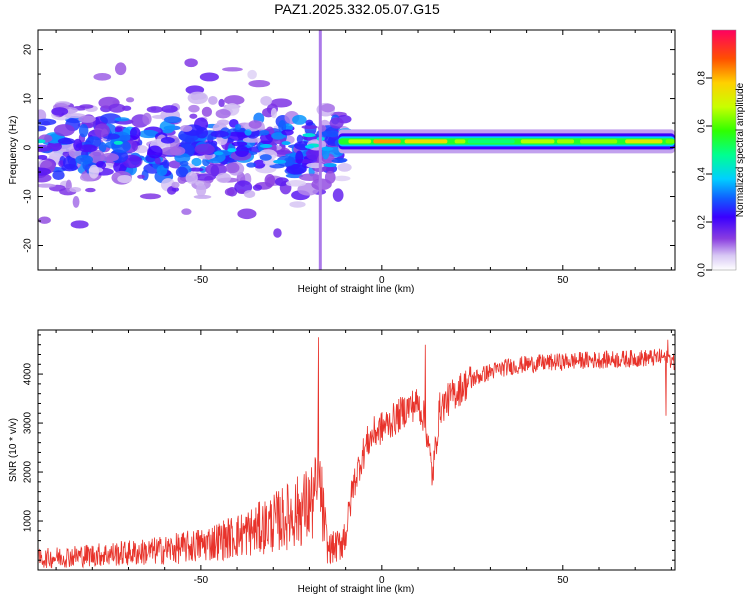 The width and height of the screenshot is (750, 600). What do you see at coordinates (28, 99) in the screenshot?
I see `spectrogram-ytick-label: 10` at bounding box center [28, 99].